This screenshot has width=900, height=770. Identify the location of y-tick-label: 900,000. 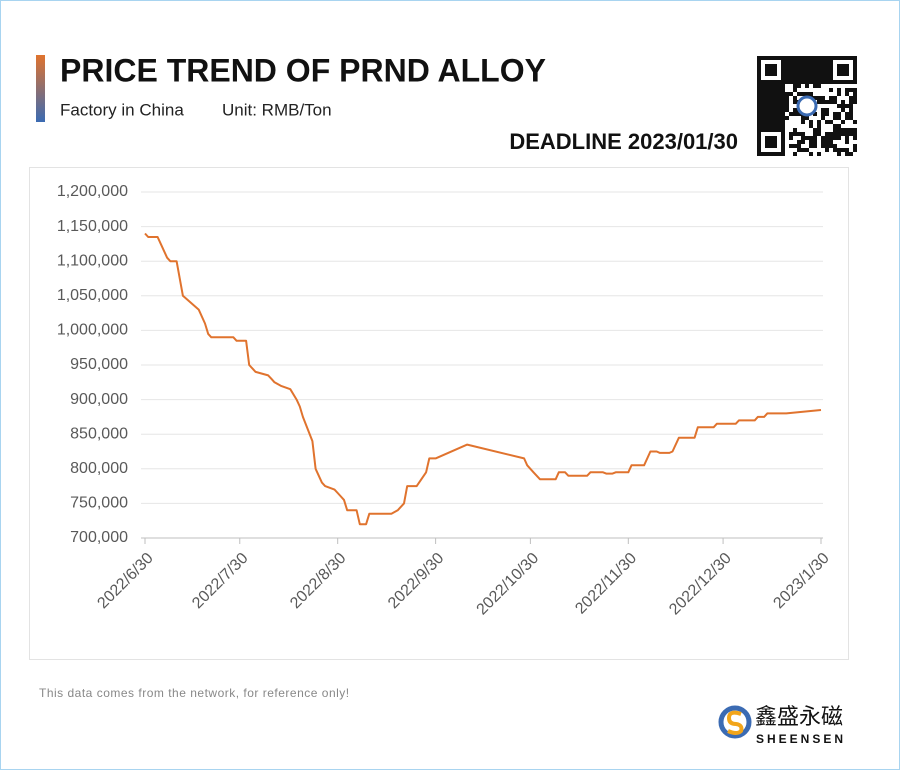
(99, 399).